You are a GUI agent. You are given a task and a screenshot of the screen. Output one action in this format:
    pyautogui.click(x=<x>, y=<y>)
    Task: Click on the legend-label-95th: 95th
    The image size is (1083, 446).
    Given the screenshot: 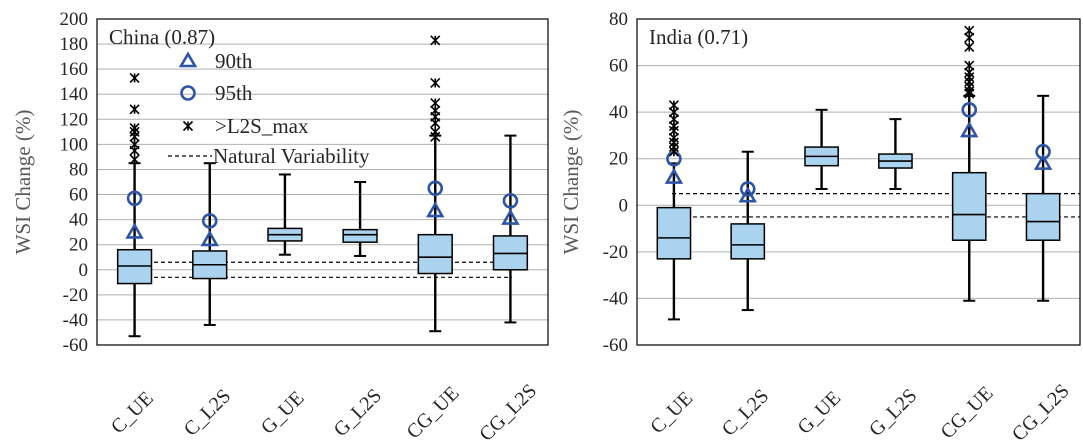 What is the action you would take?
    pyautogui.click(x=234, y=93)
    